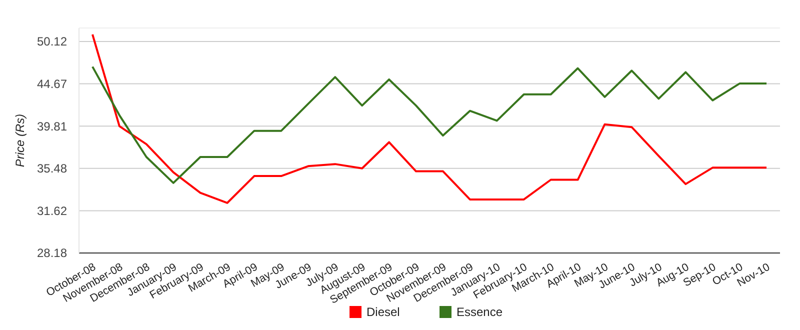 The width and height of the screenshot is (800, 330). Describe the element at coordinates (52, 253) in the screenshot. I see `y-tick-label: 28.18` at that location.